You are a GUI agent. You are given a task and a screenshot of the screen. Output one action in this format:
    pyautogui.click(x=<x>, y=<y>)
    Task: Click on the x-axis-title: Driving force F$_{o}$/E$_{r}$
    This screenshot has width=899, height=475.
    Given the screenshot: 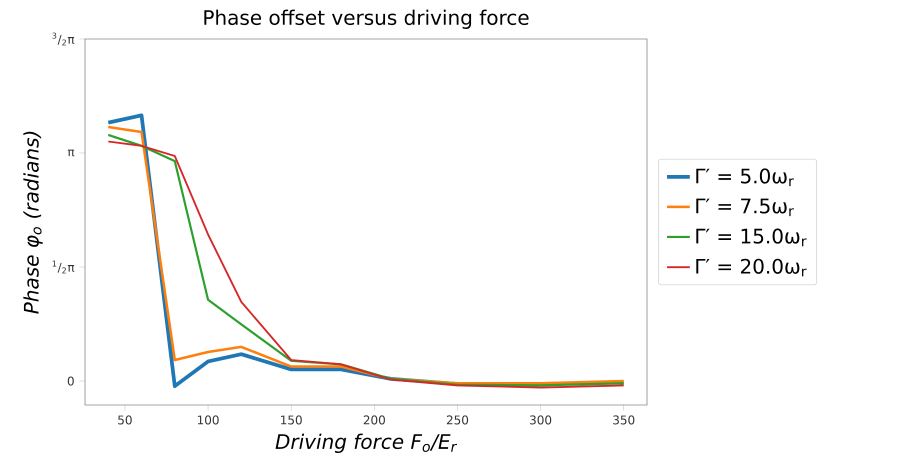 What is the action you would take?
    pyautogui.click(x=367, y=443)
    